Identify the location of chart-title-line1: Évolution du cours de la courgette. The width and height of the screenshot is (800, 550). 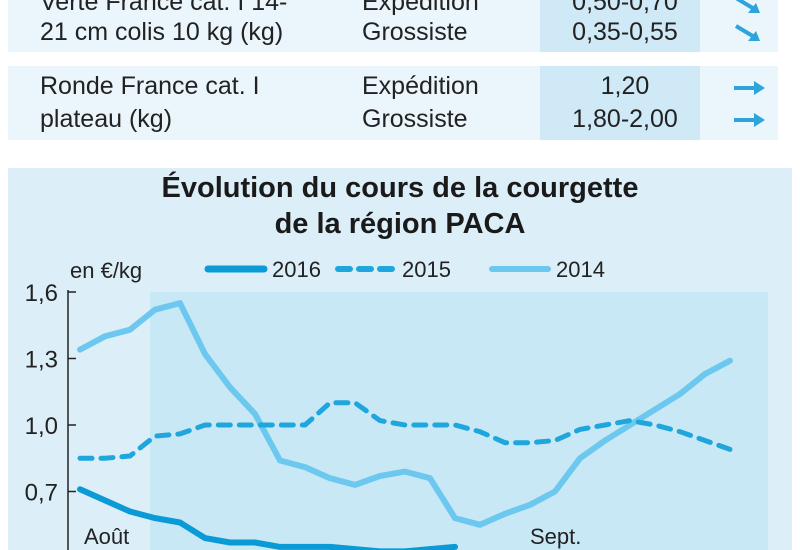
(400, 188).